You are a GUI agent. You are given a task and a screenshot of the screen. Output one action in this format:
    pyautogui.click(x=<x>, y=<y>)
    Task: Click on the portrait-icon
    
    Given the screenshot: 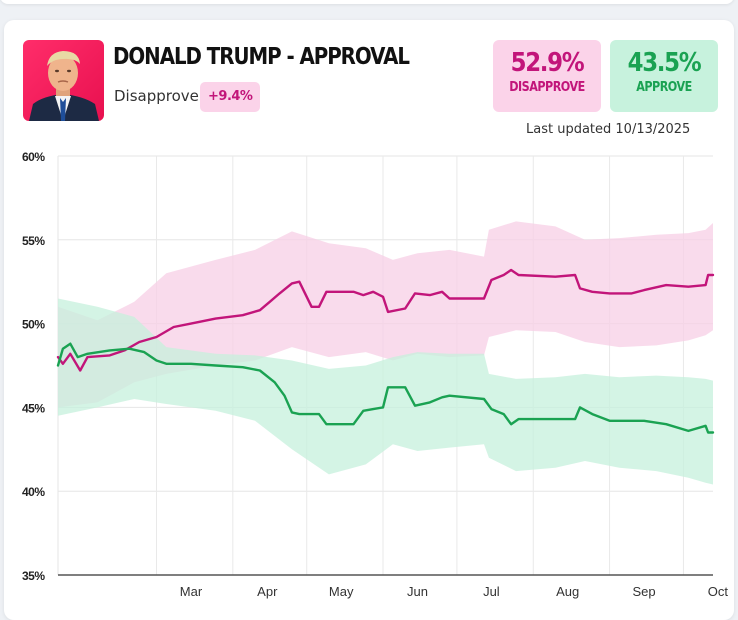 What is the action you would take?
    pyautogui.click(x=63, y=80)
    